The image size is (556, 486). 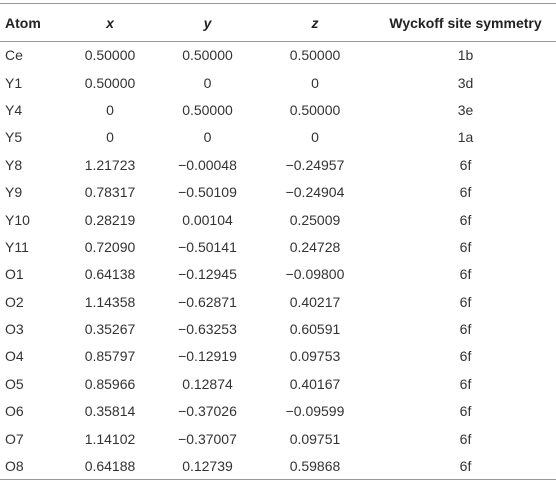 I want to click on table-cell: 1.14102, so click(x=110, y=438).